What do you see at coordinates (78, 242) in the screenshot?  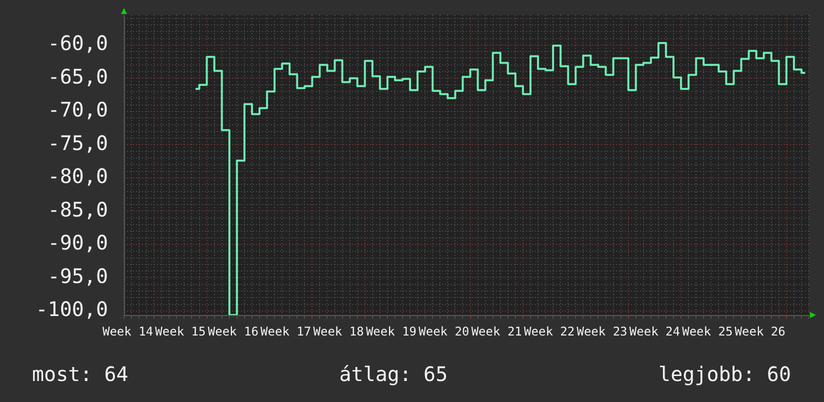 I see `y-tick-label: -90,0` at bounding box center [78, 242].